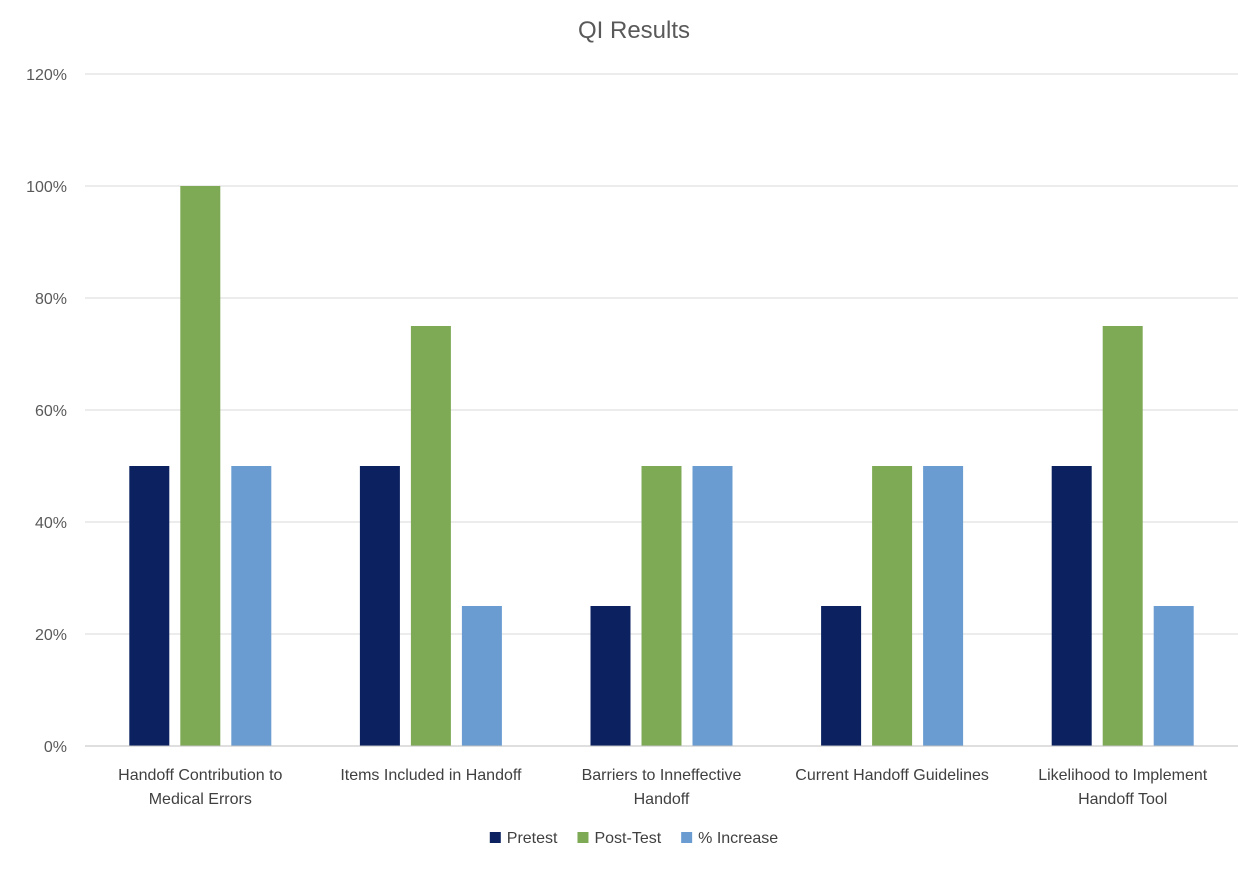 This screenshot has width=1238, height=872. I want to click on x-category-label: Items Included in Handoff, so click(431, 775).